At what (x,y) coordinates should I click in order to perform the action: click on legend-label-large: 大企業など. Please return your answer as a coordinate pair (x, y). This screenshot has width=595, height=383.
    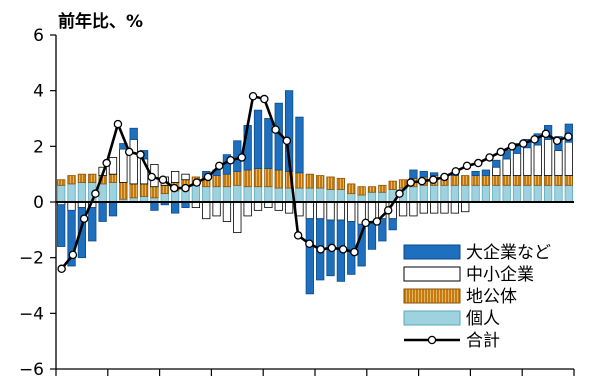
    Looking at the image, I should click on (508, 253).